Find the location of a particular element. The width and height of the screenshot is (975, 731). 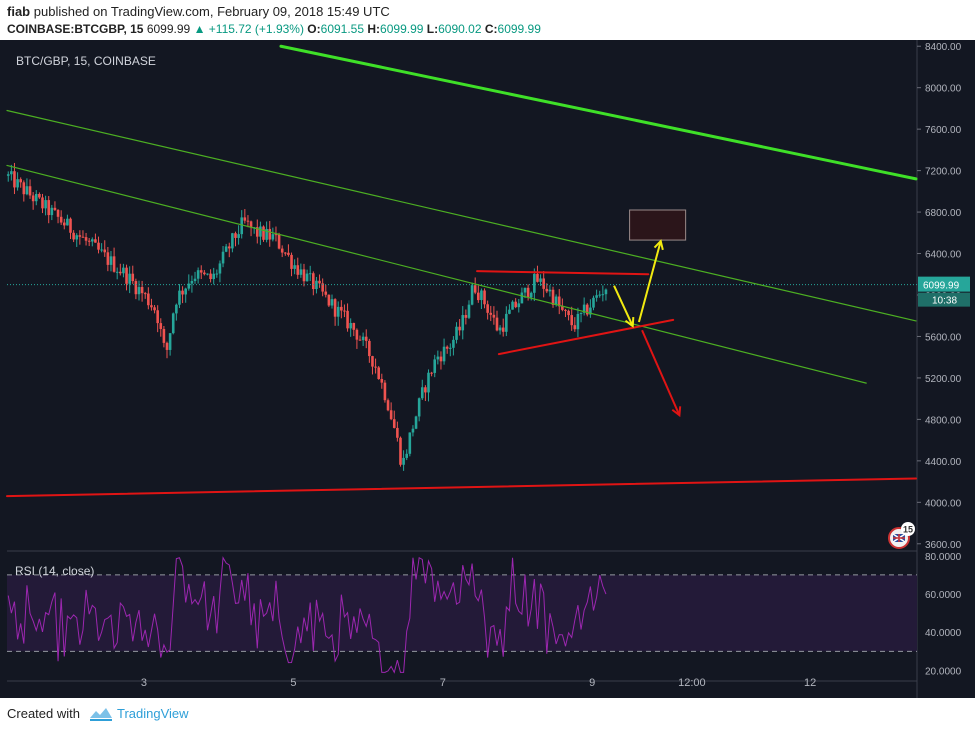

green-trend-thick-line is located at coordinates (598, 112).